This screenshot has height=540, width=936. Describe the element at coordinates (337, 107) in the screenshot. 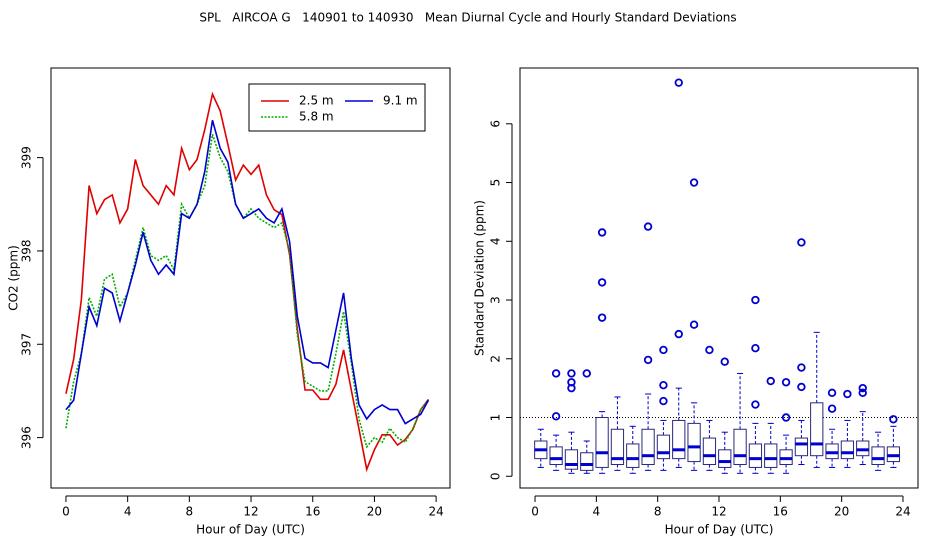

I see `legend-box` at that location.